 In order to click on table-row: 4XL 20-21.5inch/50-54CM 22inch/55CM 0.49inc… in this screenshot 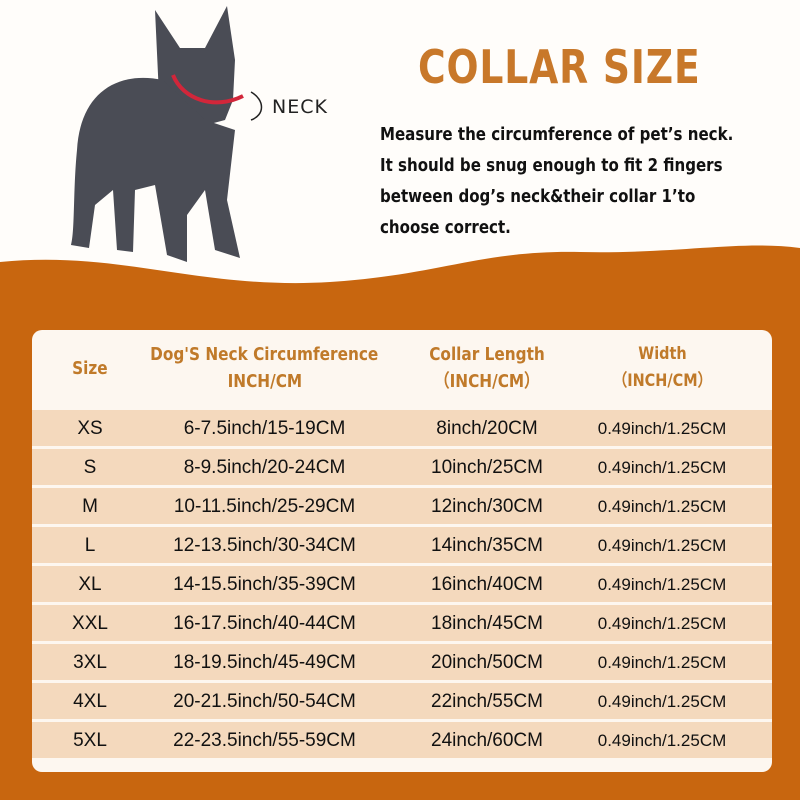, I will do `click(402, 701)`.